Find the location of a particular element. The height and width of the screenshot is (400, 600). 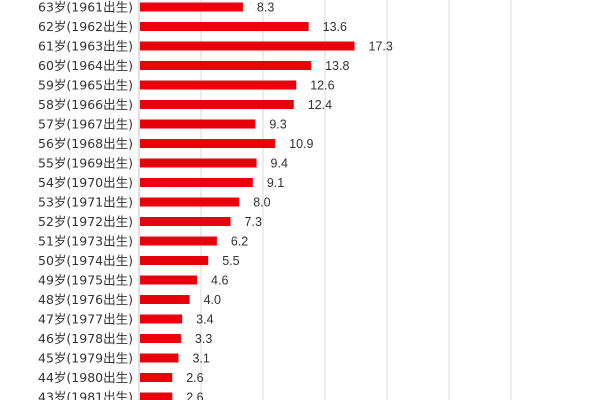

data-label-19: 2.6 is located at coordinates (194, 378).